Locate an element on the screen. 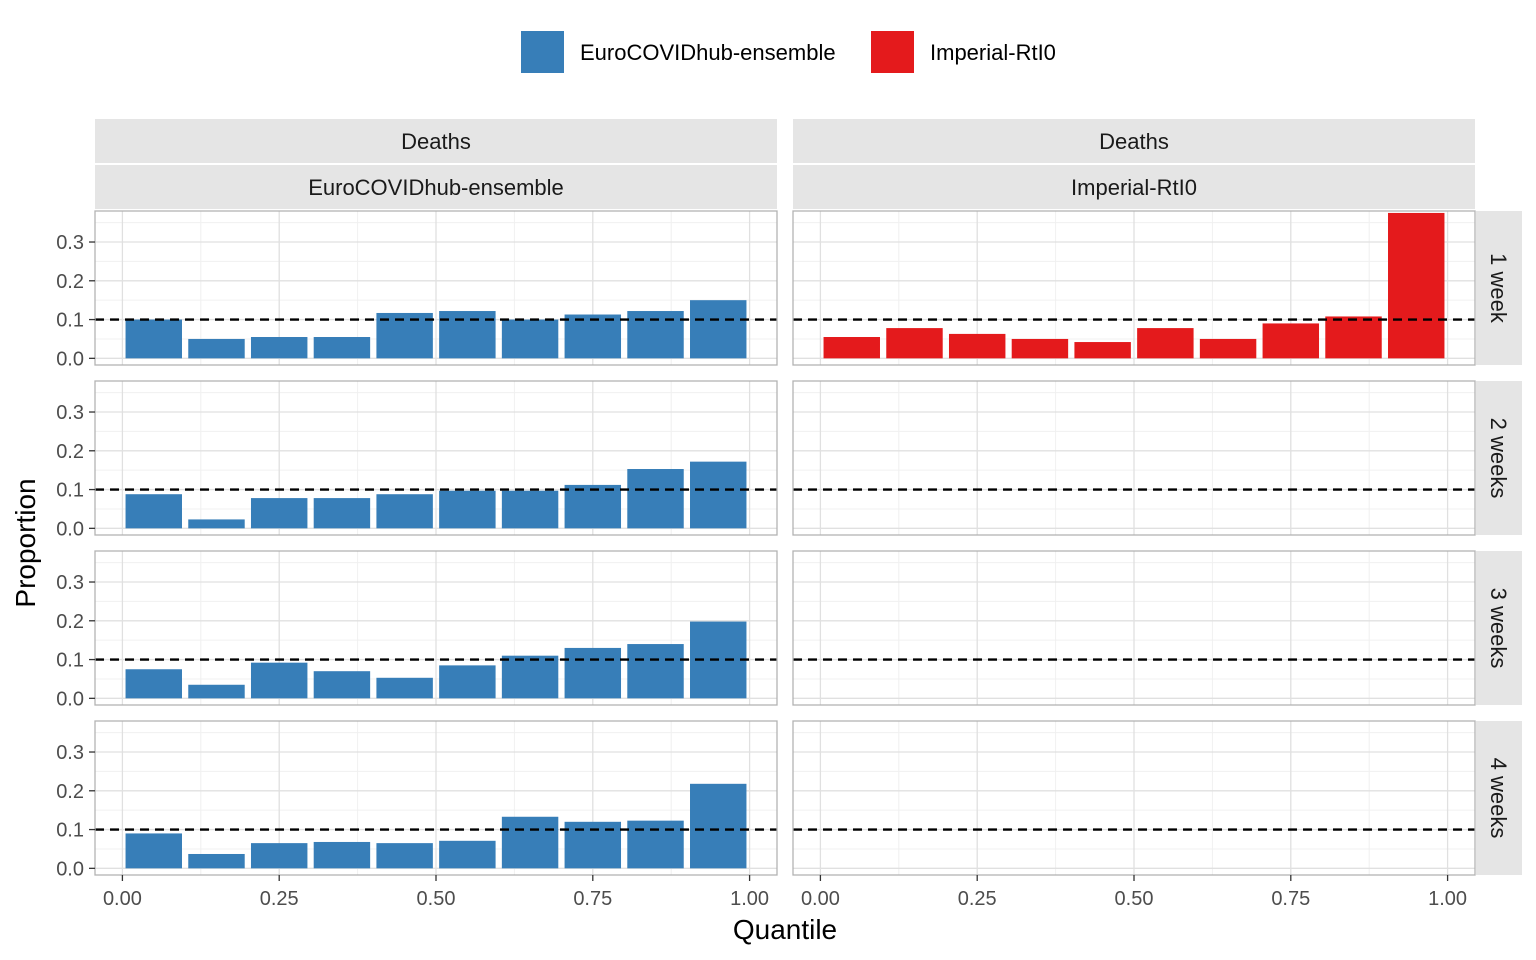 The height and width of the screenshot is (960, 1536). x-tick-label-c1-3: 0.75 is located at coordinates (1290, 899).